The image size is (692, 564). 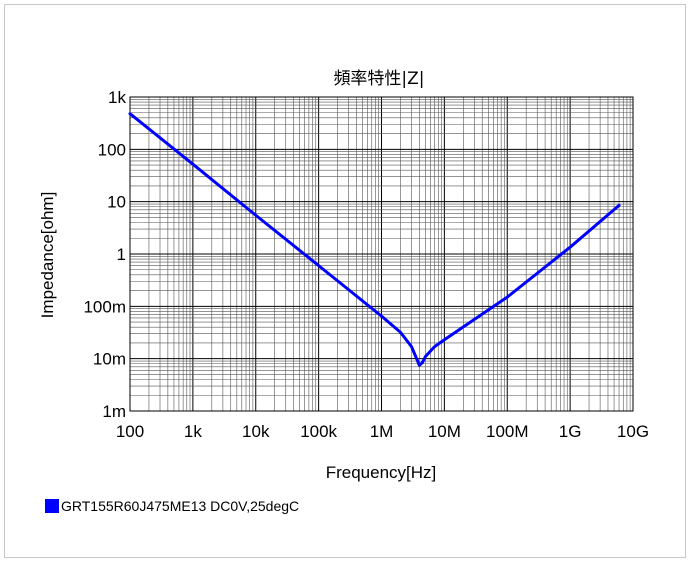 What do you see at coordinates (256, 431) in the screenshot?
I see `x-tick-label: 10k` at bounding box center [256, 431].